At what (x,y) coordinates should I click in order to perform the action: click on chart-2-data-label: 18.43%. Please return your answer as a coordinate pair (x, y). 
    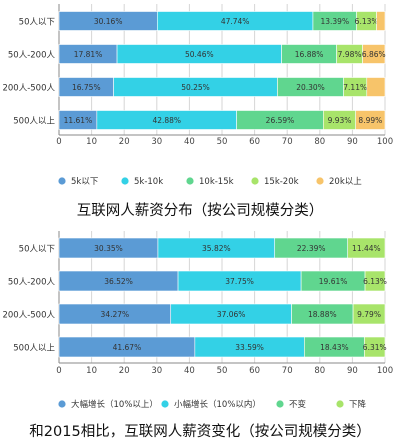
    Looking at the image, I should click on (334, 347).